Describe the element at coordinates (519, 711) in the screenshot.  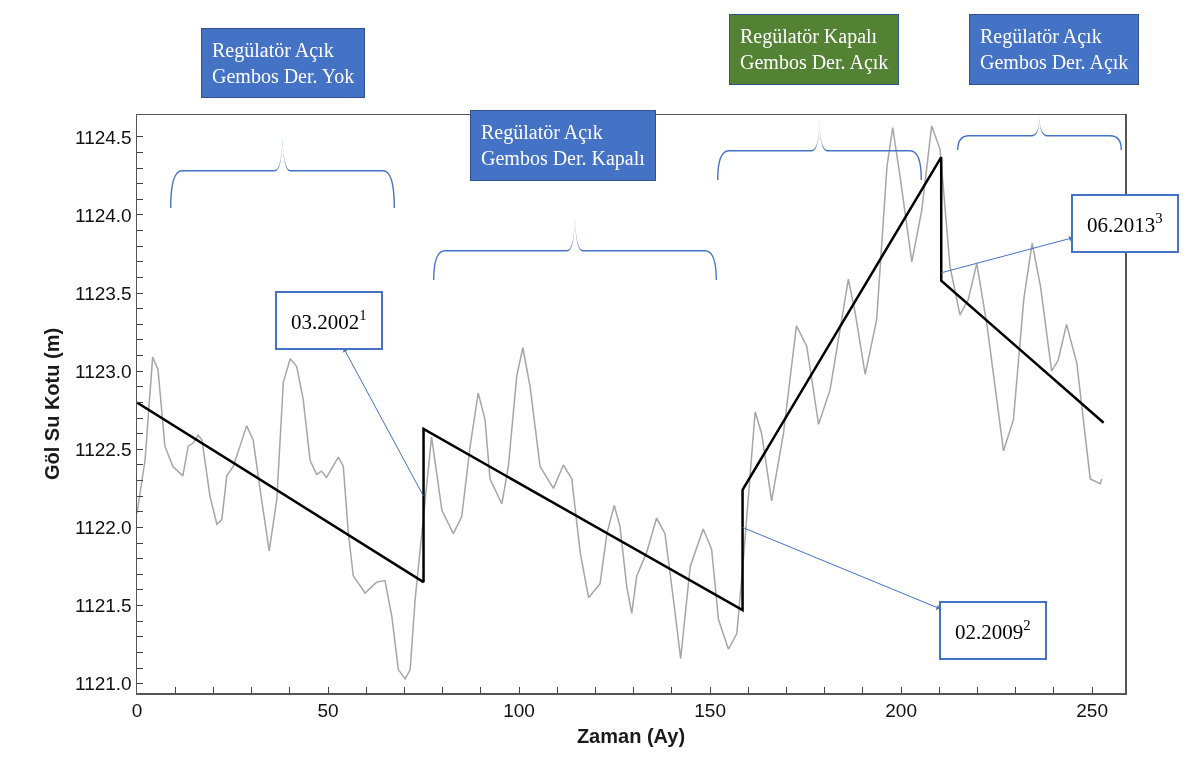
I see `x-tick-label: 100` at that location.